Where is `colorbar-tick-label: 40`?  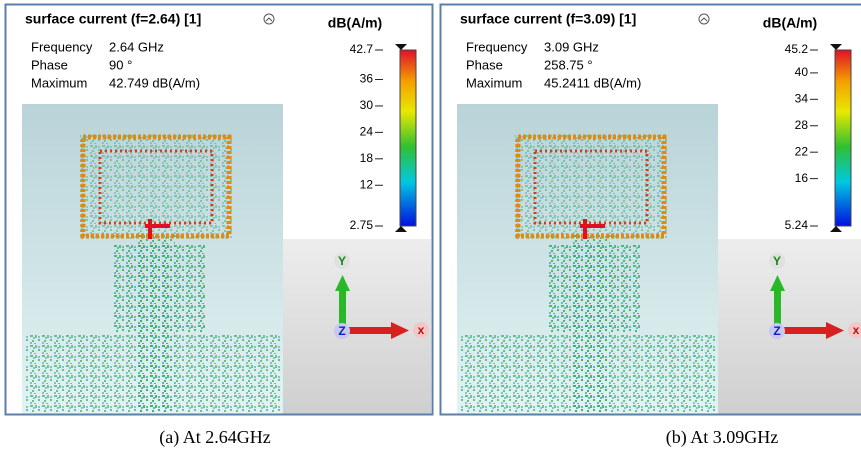 colorbar-tick-label: 40 is located at coordinates (802, 72).